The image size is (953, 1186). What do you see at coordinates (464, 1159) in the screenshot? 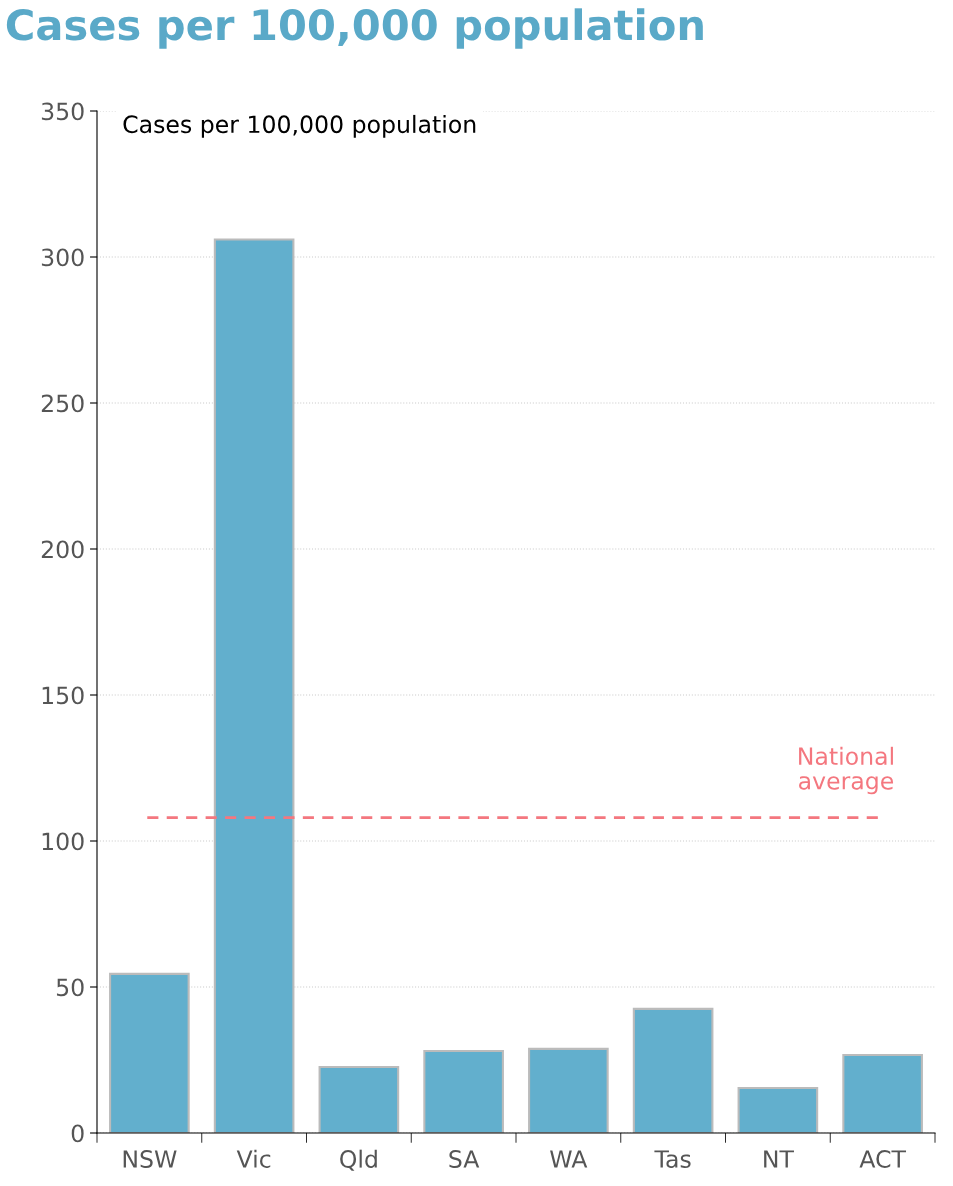
I see `x-tick-label: SA` at bounding box center [464, 1159].